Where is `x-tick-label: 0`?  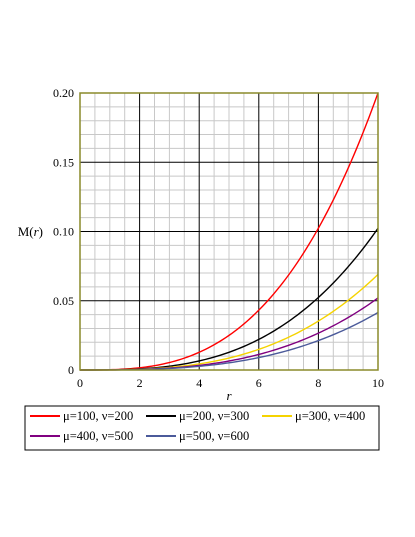 x-tick-label: 0 is located at coordinates (80, 383).